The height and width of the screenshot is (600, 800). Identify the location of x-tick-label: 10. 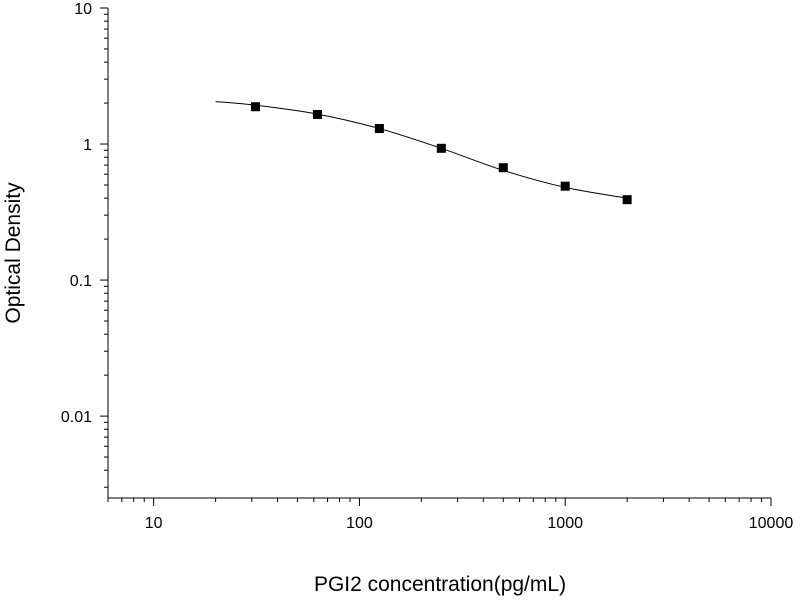
(154, 523).